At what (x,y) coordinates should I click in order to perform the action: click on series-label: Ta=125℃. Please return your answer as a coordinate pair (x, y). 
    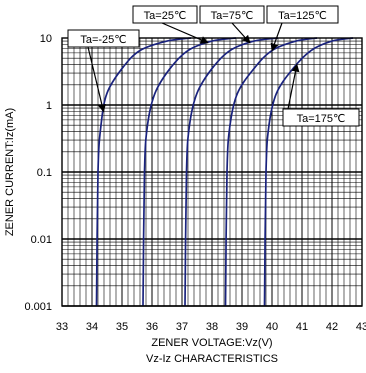
    Looking at the image, I should click on (302, 16).